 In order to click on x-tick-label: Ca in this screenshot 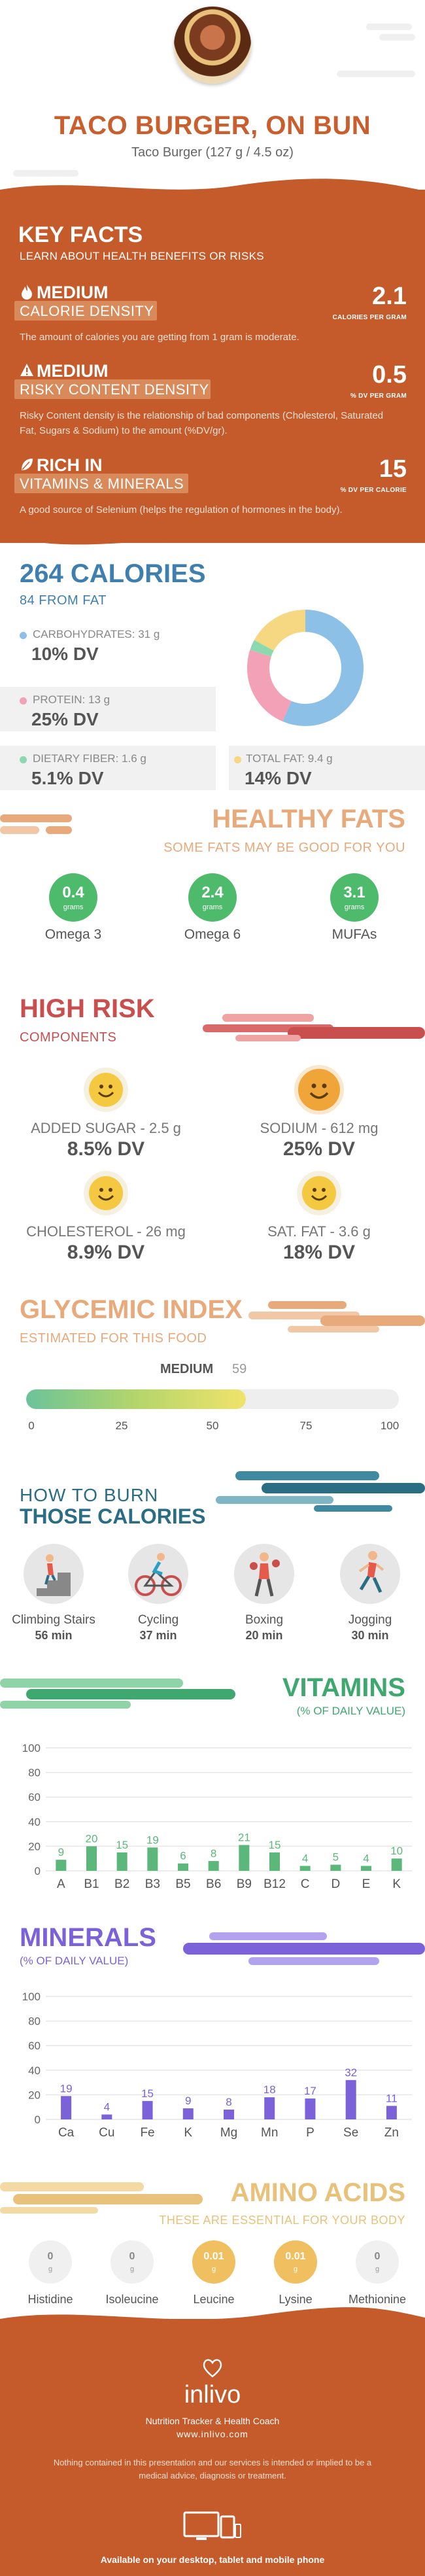, I will do `click(66, 2133)`.